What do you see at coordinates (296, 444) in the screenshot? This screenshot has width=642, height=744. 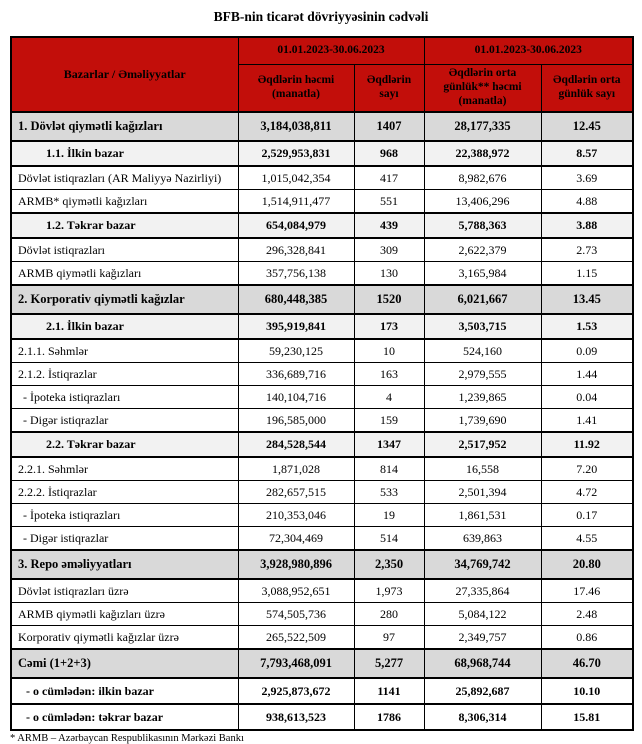 I see `cell-volume: 284,528,544` at bounding box center [296, 444].